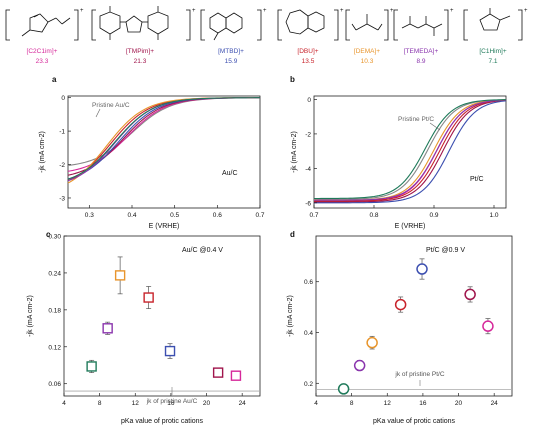 The image size is (554, 431). I want to click on x-tick-label: 0.3, so click(89, 215).